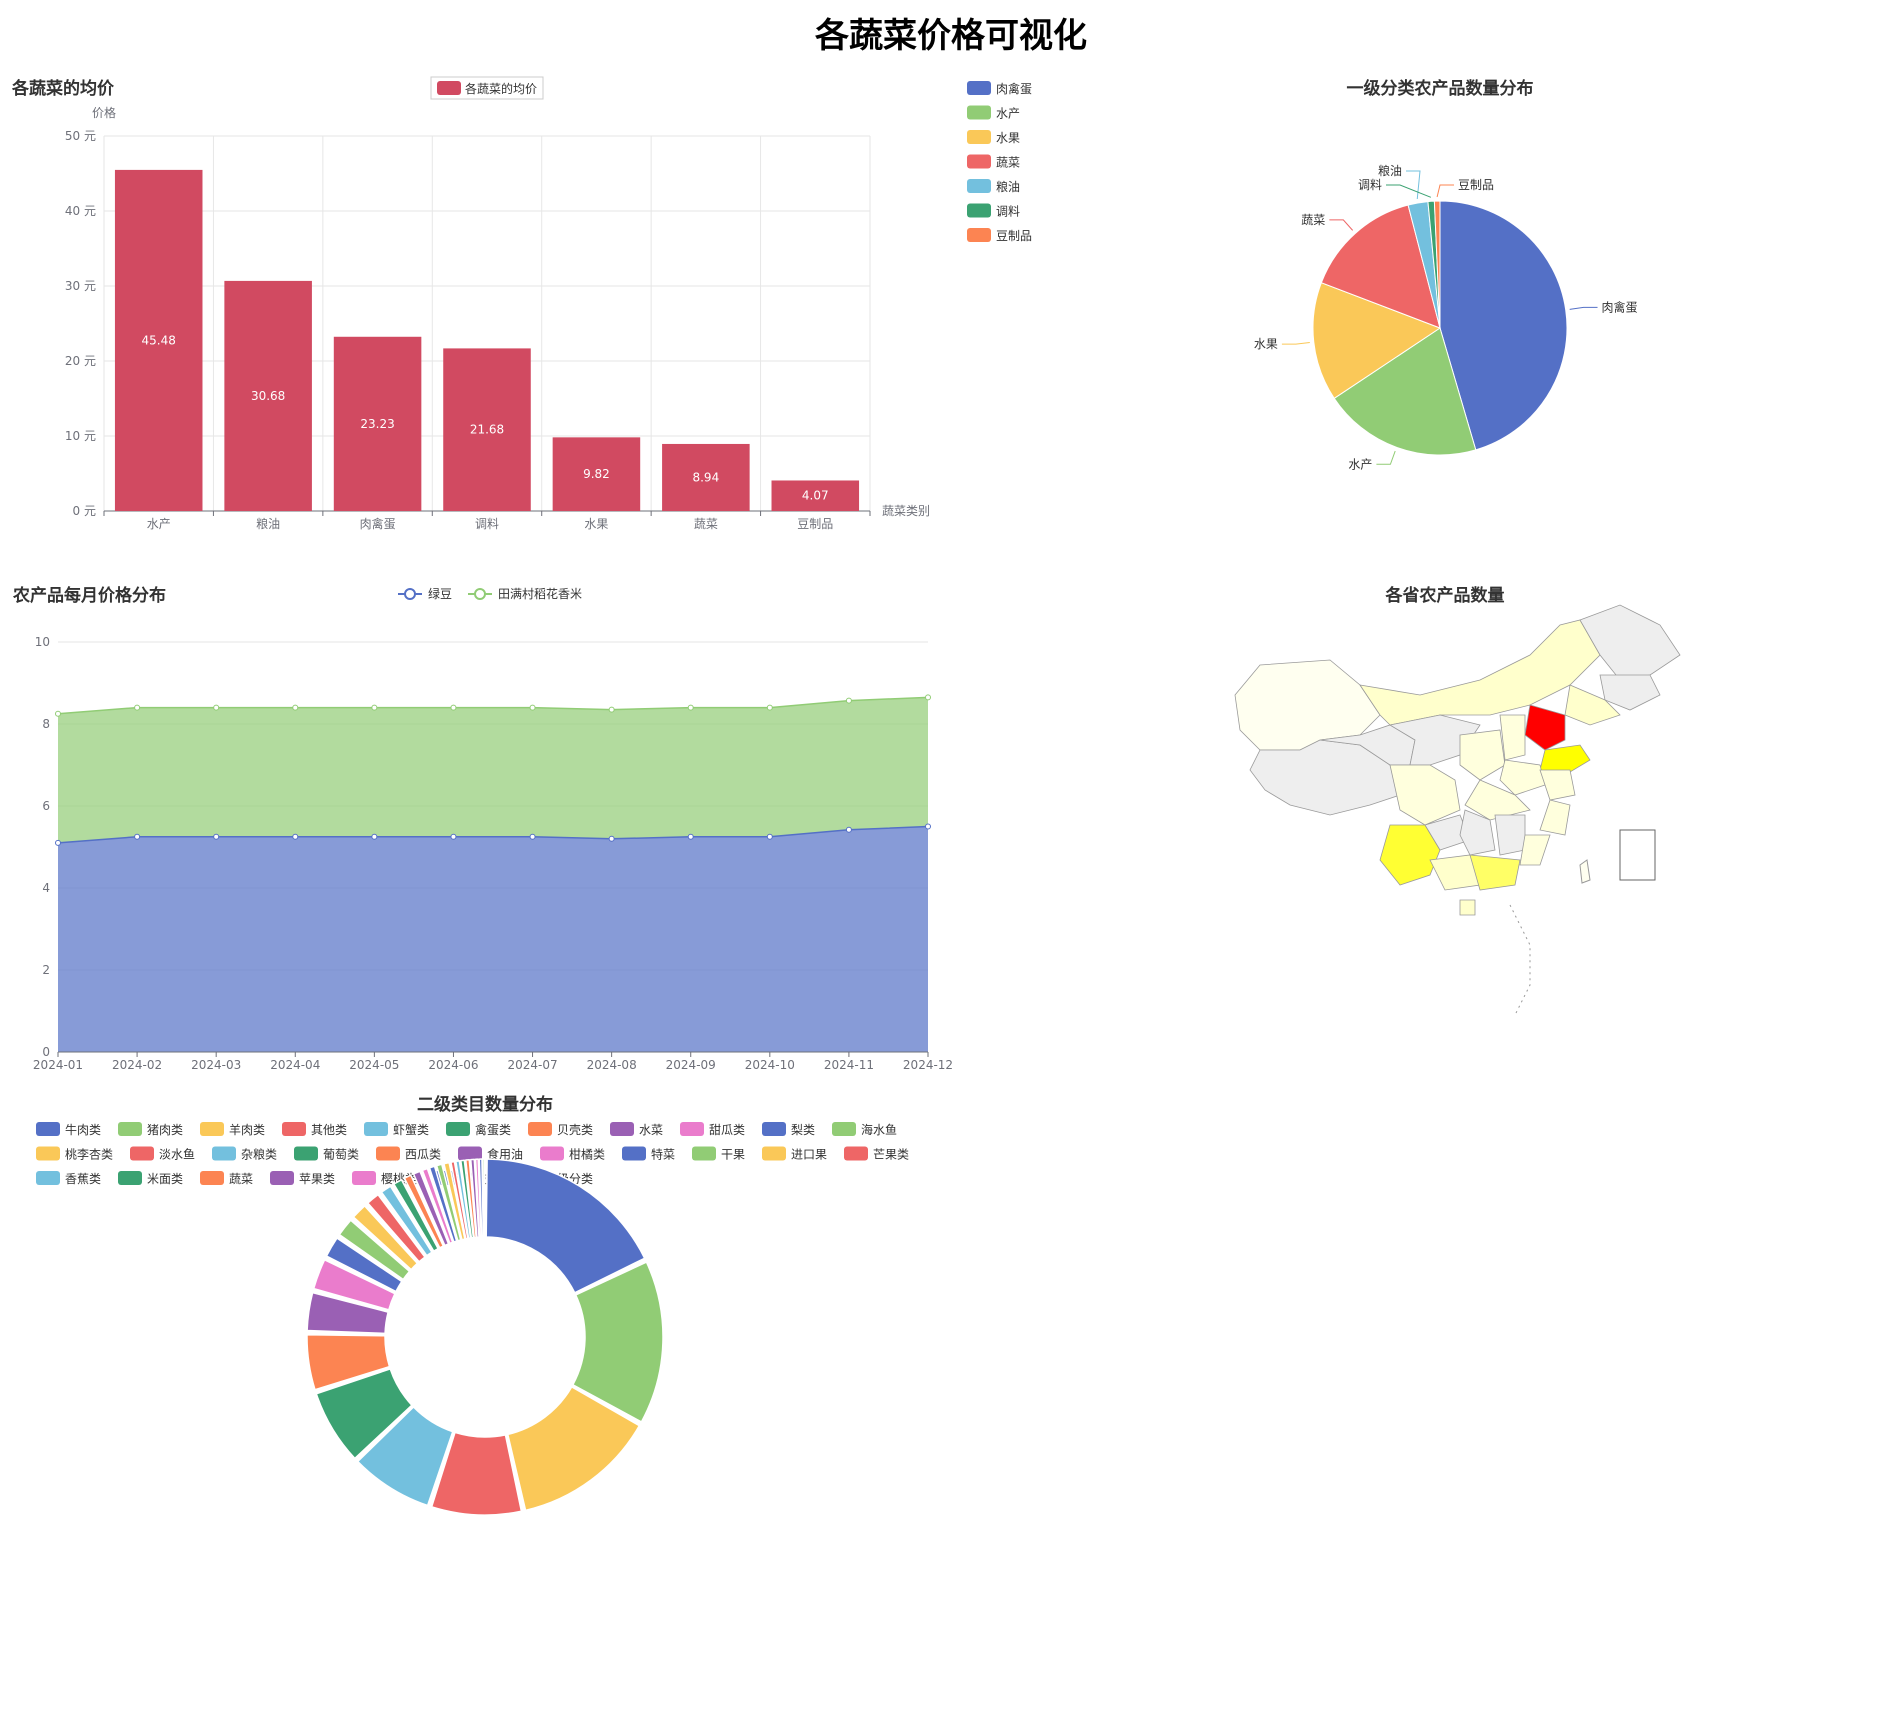  Describe the element at coordinates (1535, 850) in the screenshot. I see `region-fujian` at that location.